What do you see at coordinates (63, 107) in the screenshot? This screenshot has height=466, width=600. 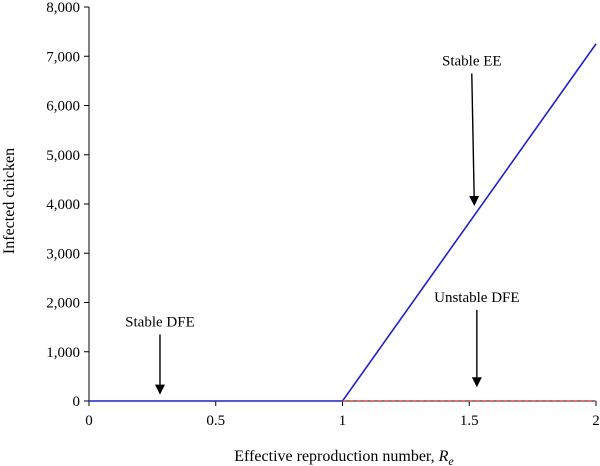 I see `y-tick-label: 6,000` at bounding box center [63, 107].